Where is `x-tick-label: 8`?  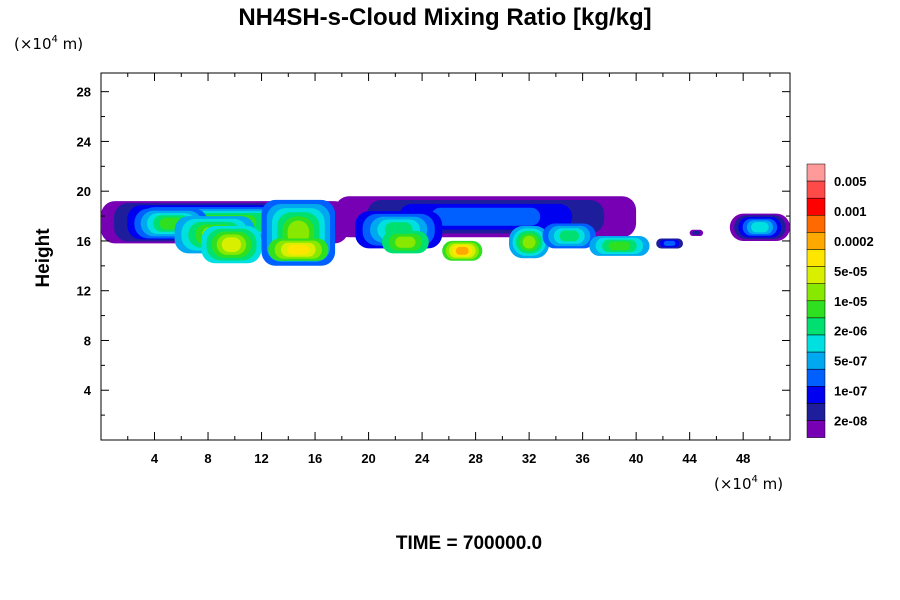
x-tick-label: 8 is located at coordinates (207, 458).